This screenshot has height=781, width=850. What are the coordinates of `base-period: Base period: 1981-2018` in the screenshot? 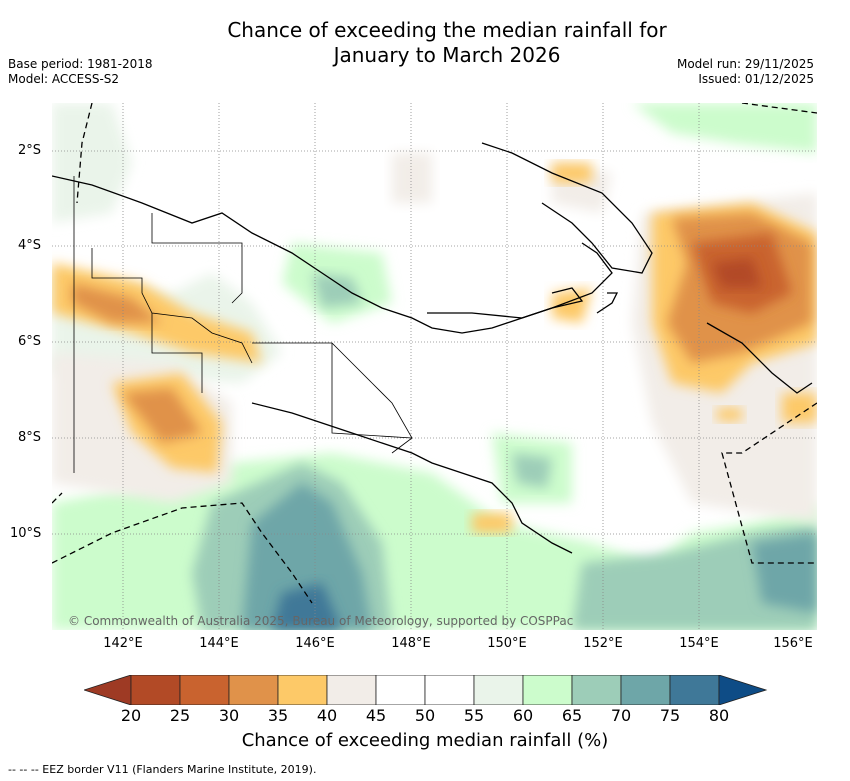 It's located at (80, 64).